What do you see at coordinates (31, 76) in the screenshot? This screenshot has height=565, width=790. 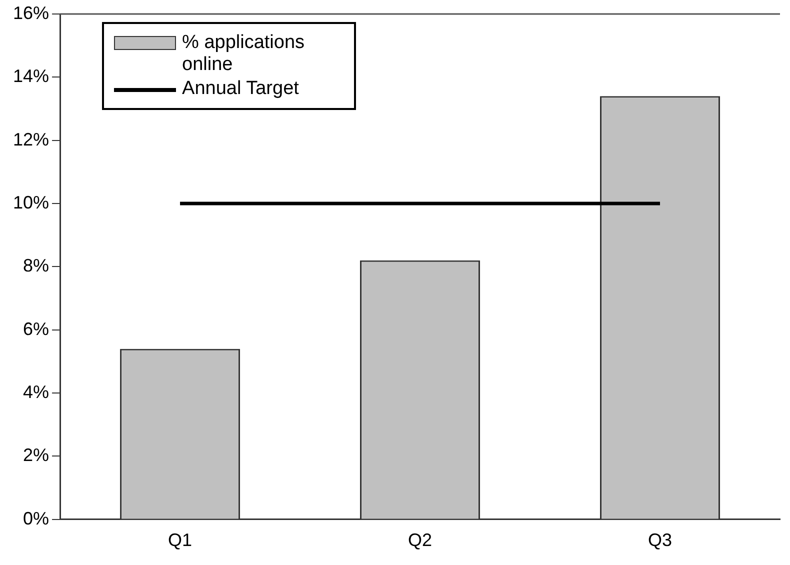 I see `y-tick-label: 14%` at bounding box center [31, 76].